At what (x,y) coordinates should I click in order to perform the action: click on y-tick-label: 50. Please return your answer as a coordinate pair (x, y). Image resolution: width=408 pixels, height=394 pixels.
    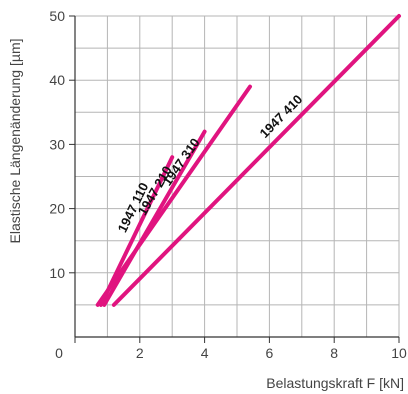
    Looking at the image, I should click on (57, 16).